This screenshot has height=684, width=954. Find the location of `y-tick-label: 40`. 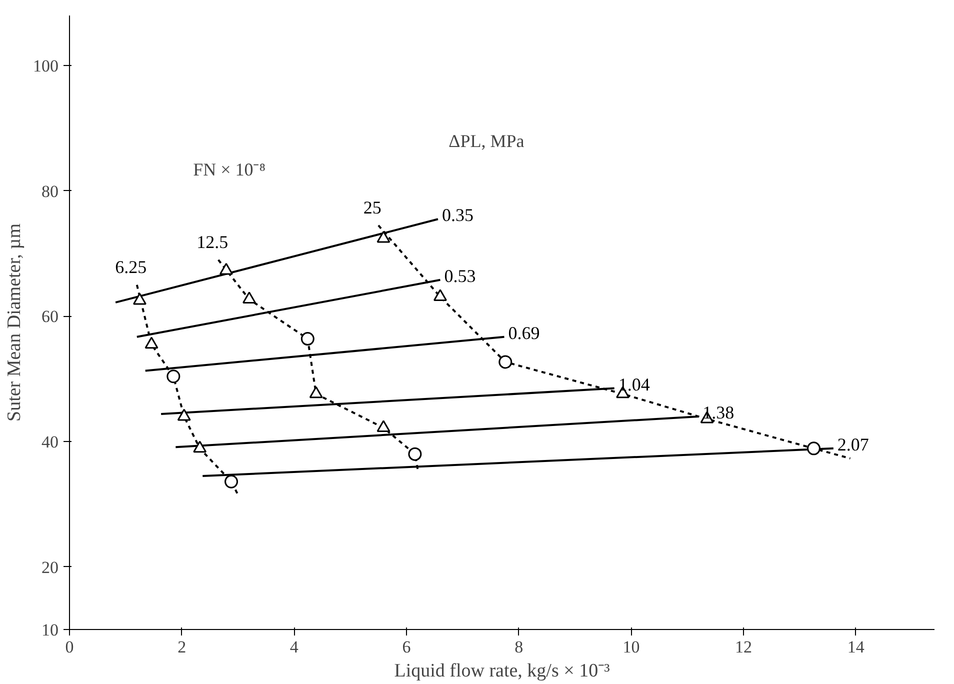

y-tick-label: 40 is located at coordinates (50, 442).